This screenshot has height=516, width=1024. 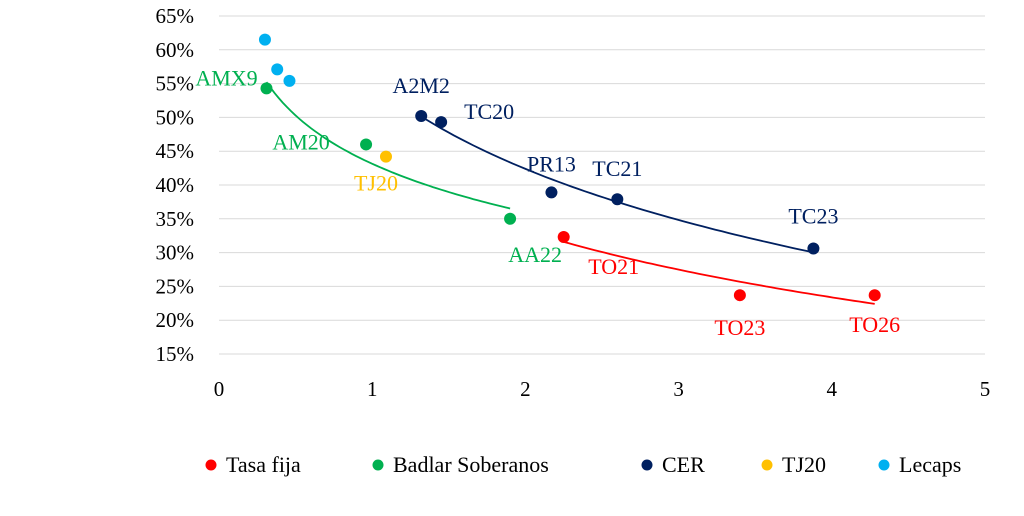 I want to click on point-label: A2M2, so click(x=420, y=85).